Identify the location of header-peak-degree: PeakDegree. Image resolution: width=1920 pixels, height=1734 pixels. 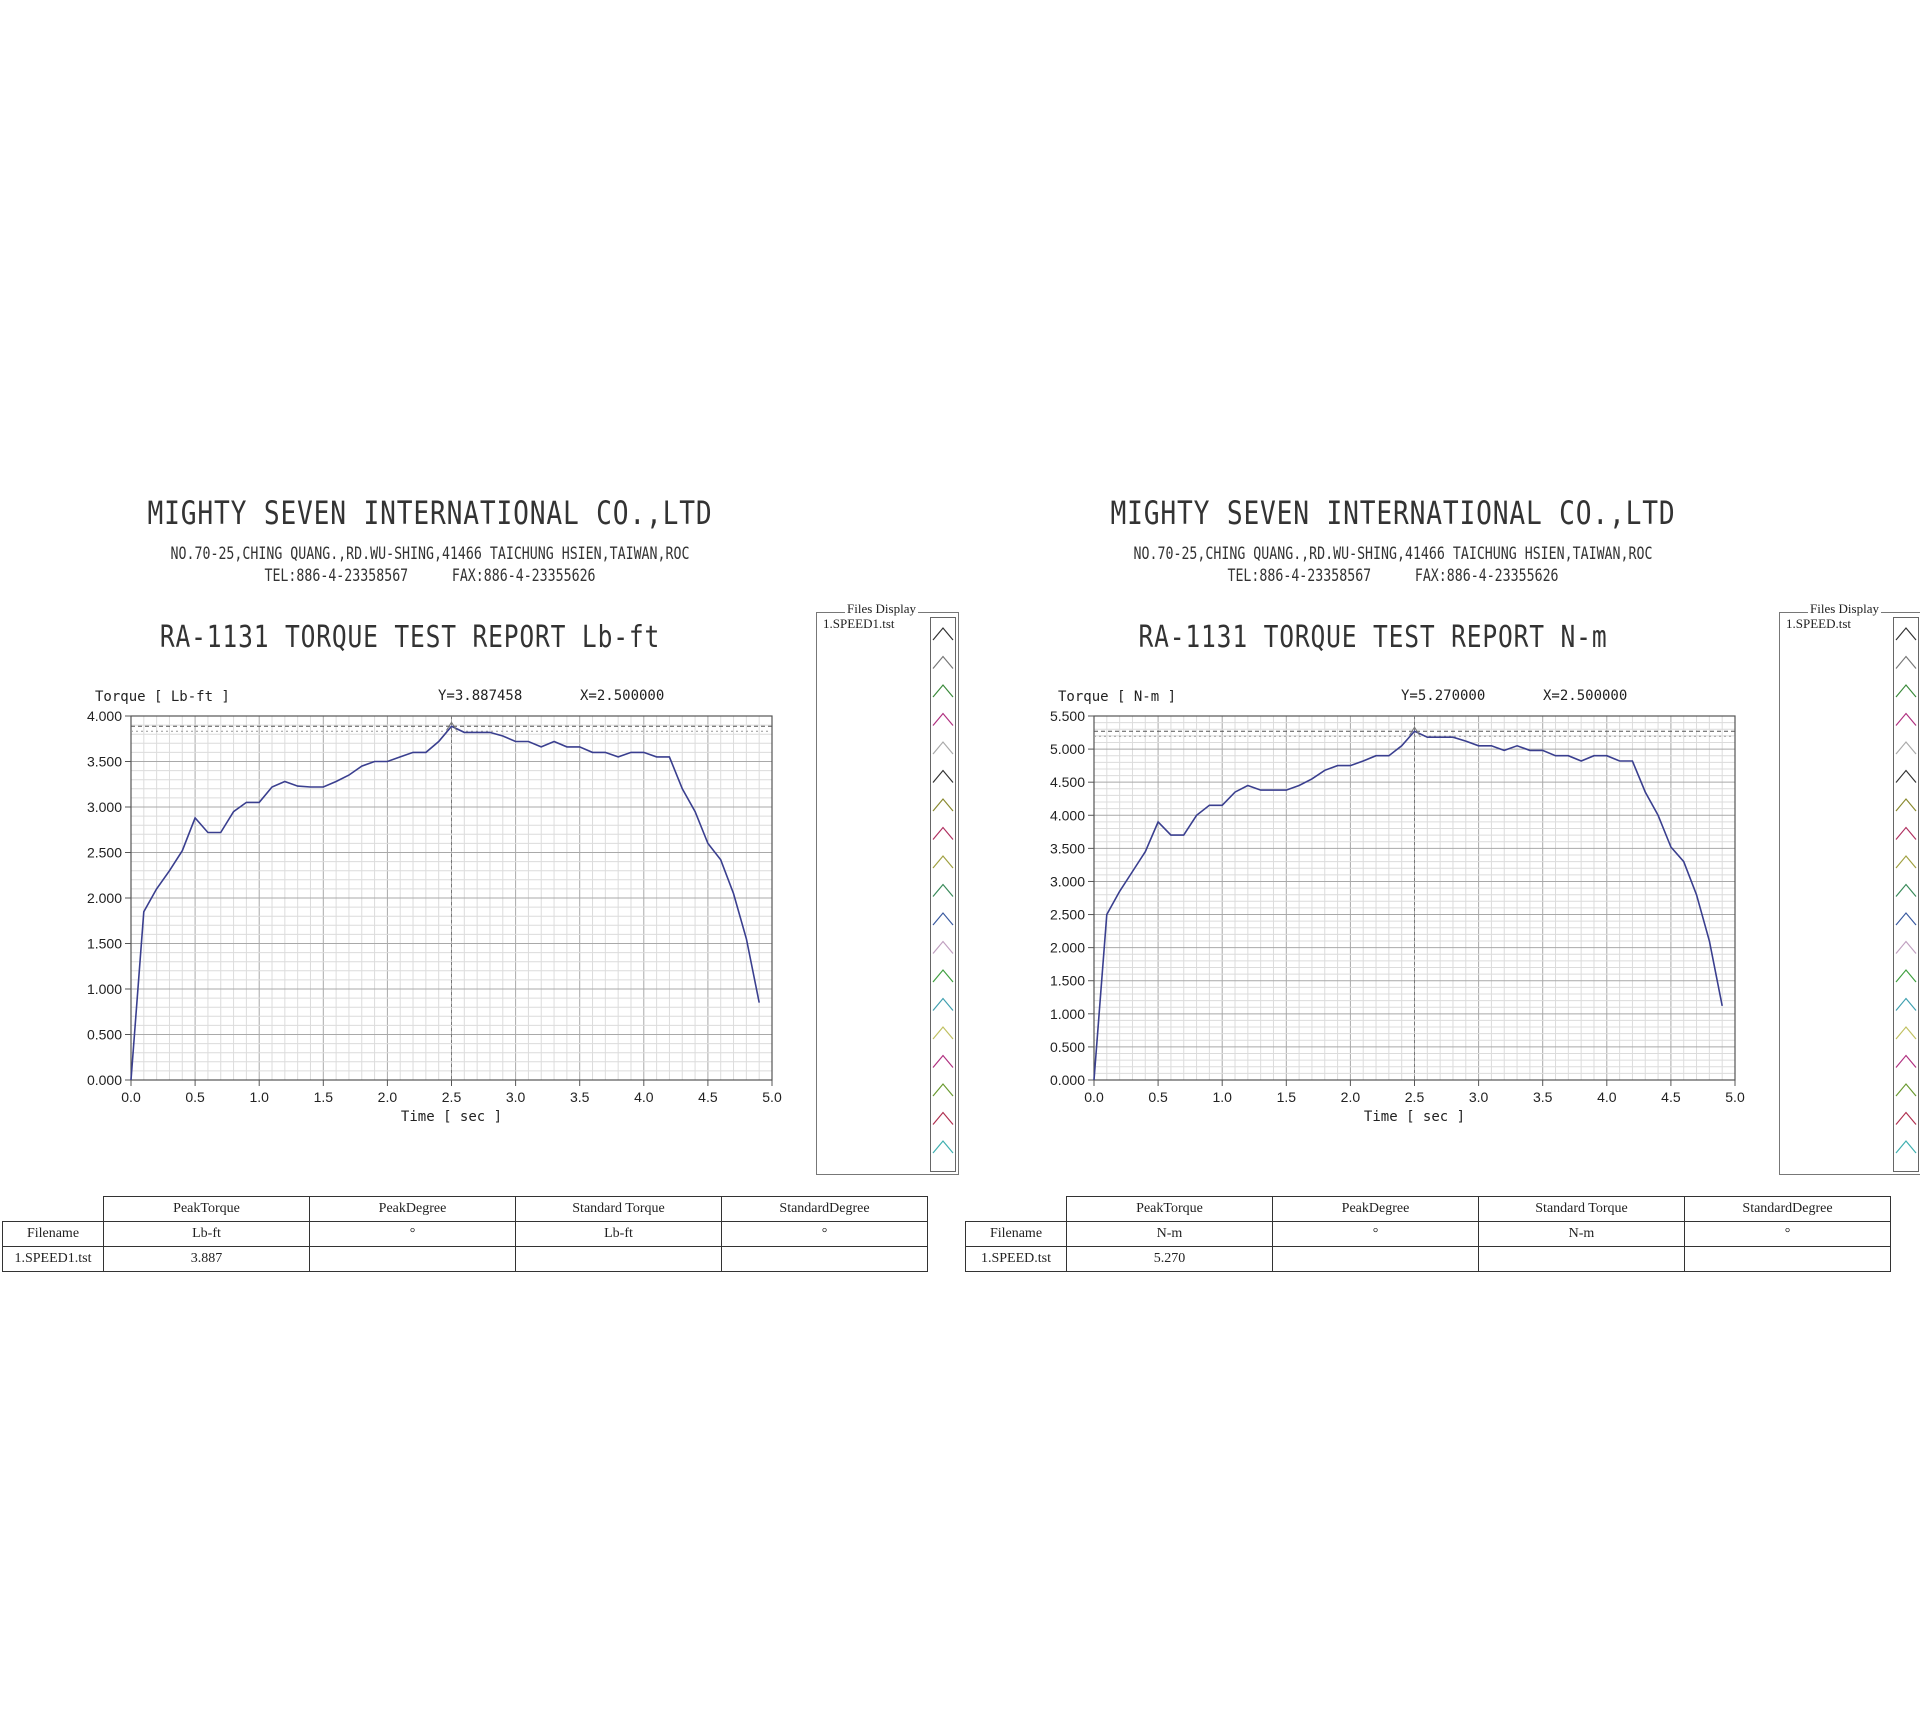
(412, 1209).